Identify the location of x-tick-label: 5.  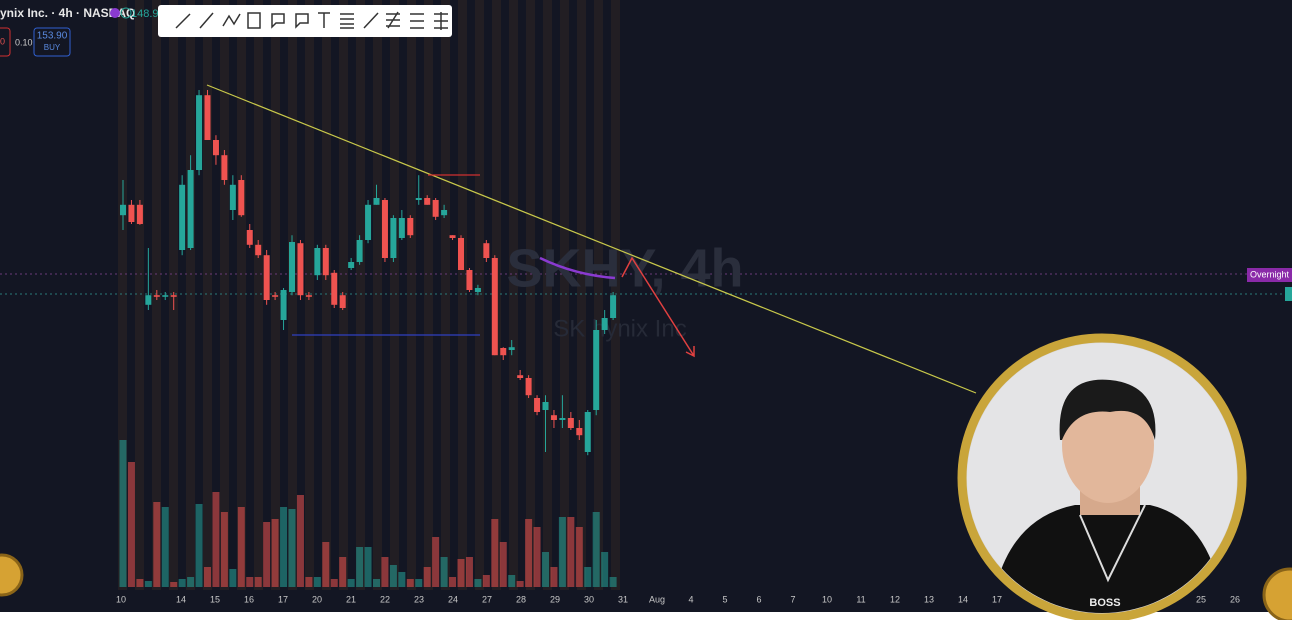
(724, 599).